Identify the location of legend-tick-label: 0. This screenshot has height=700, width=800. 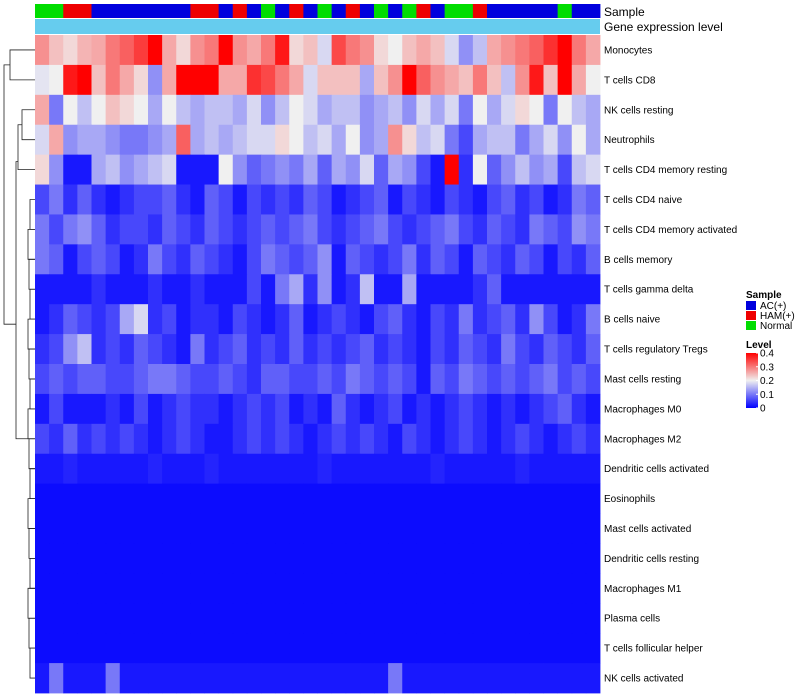
(763, 409).